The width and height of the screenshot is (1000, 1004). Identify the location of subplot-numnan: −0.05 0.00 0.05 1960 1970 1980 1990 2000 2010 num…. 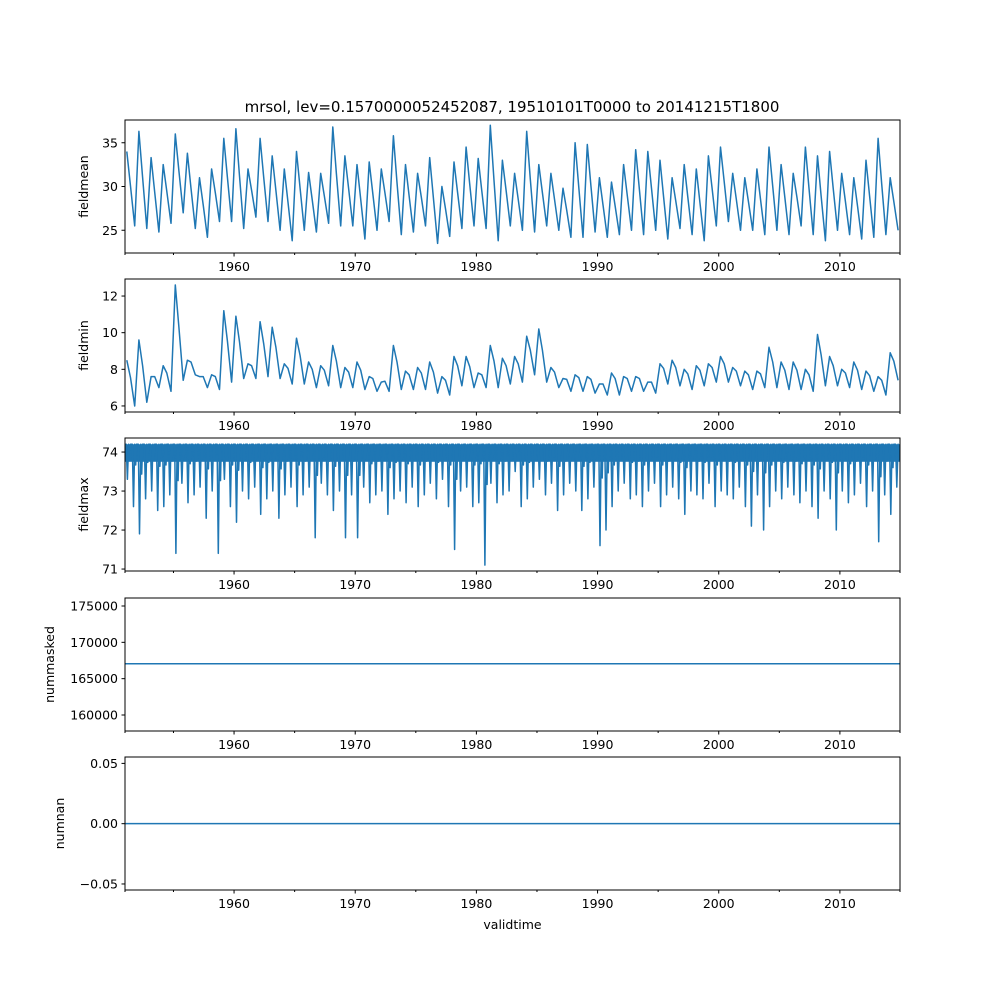
(476, 844).